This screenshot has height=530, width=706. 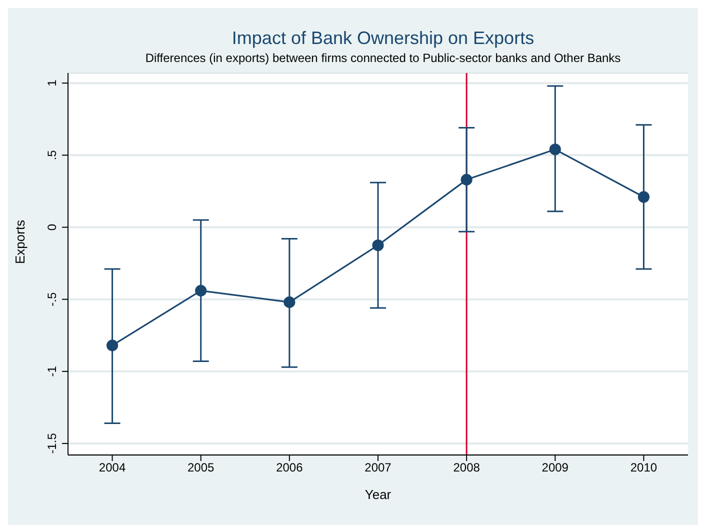 I want to click on y-tick-label: -1, so click(x=52, y=371).